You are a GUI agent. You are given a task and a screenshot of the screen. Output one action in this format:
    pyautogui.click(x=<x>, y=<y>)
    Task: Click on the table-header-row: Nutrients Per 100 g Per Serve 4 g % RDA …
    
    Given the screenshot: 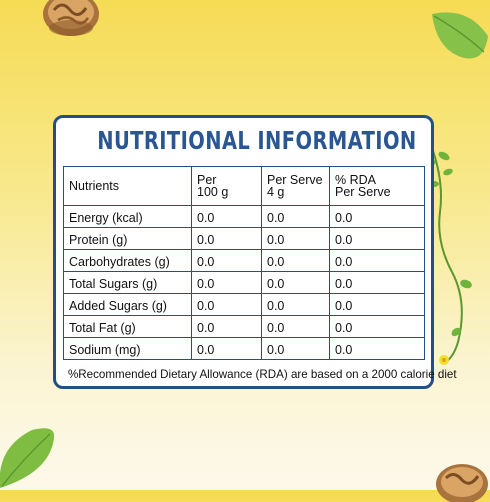 What is the action you would take?
    pyautogui.click(x=244, y=186)
    